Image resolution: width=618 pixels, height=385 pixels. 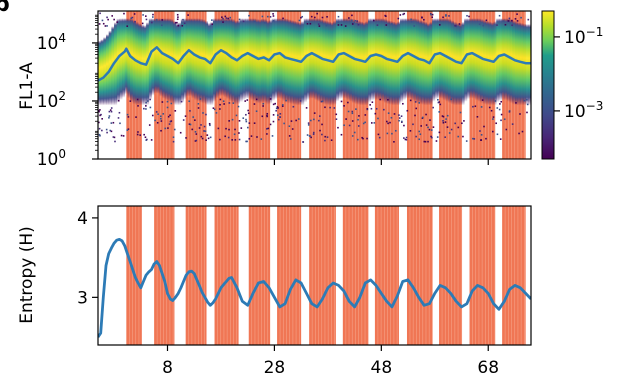 I want to click on stripe-band, so click(x=451, y=275).